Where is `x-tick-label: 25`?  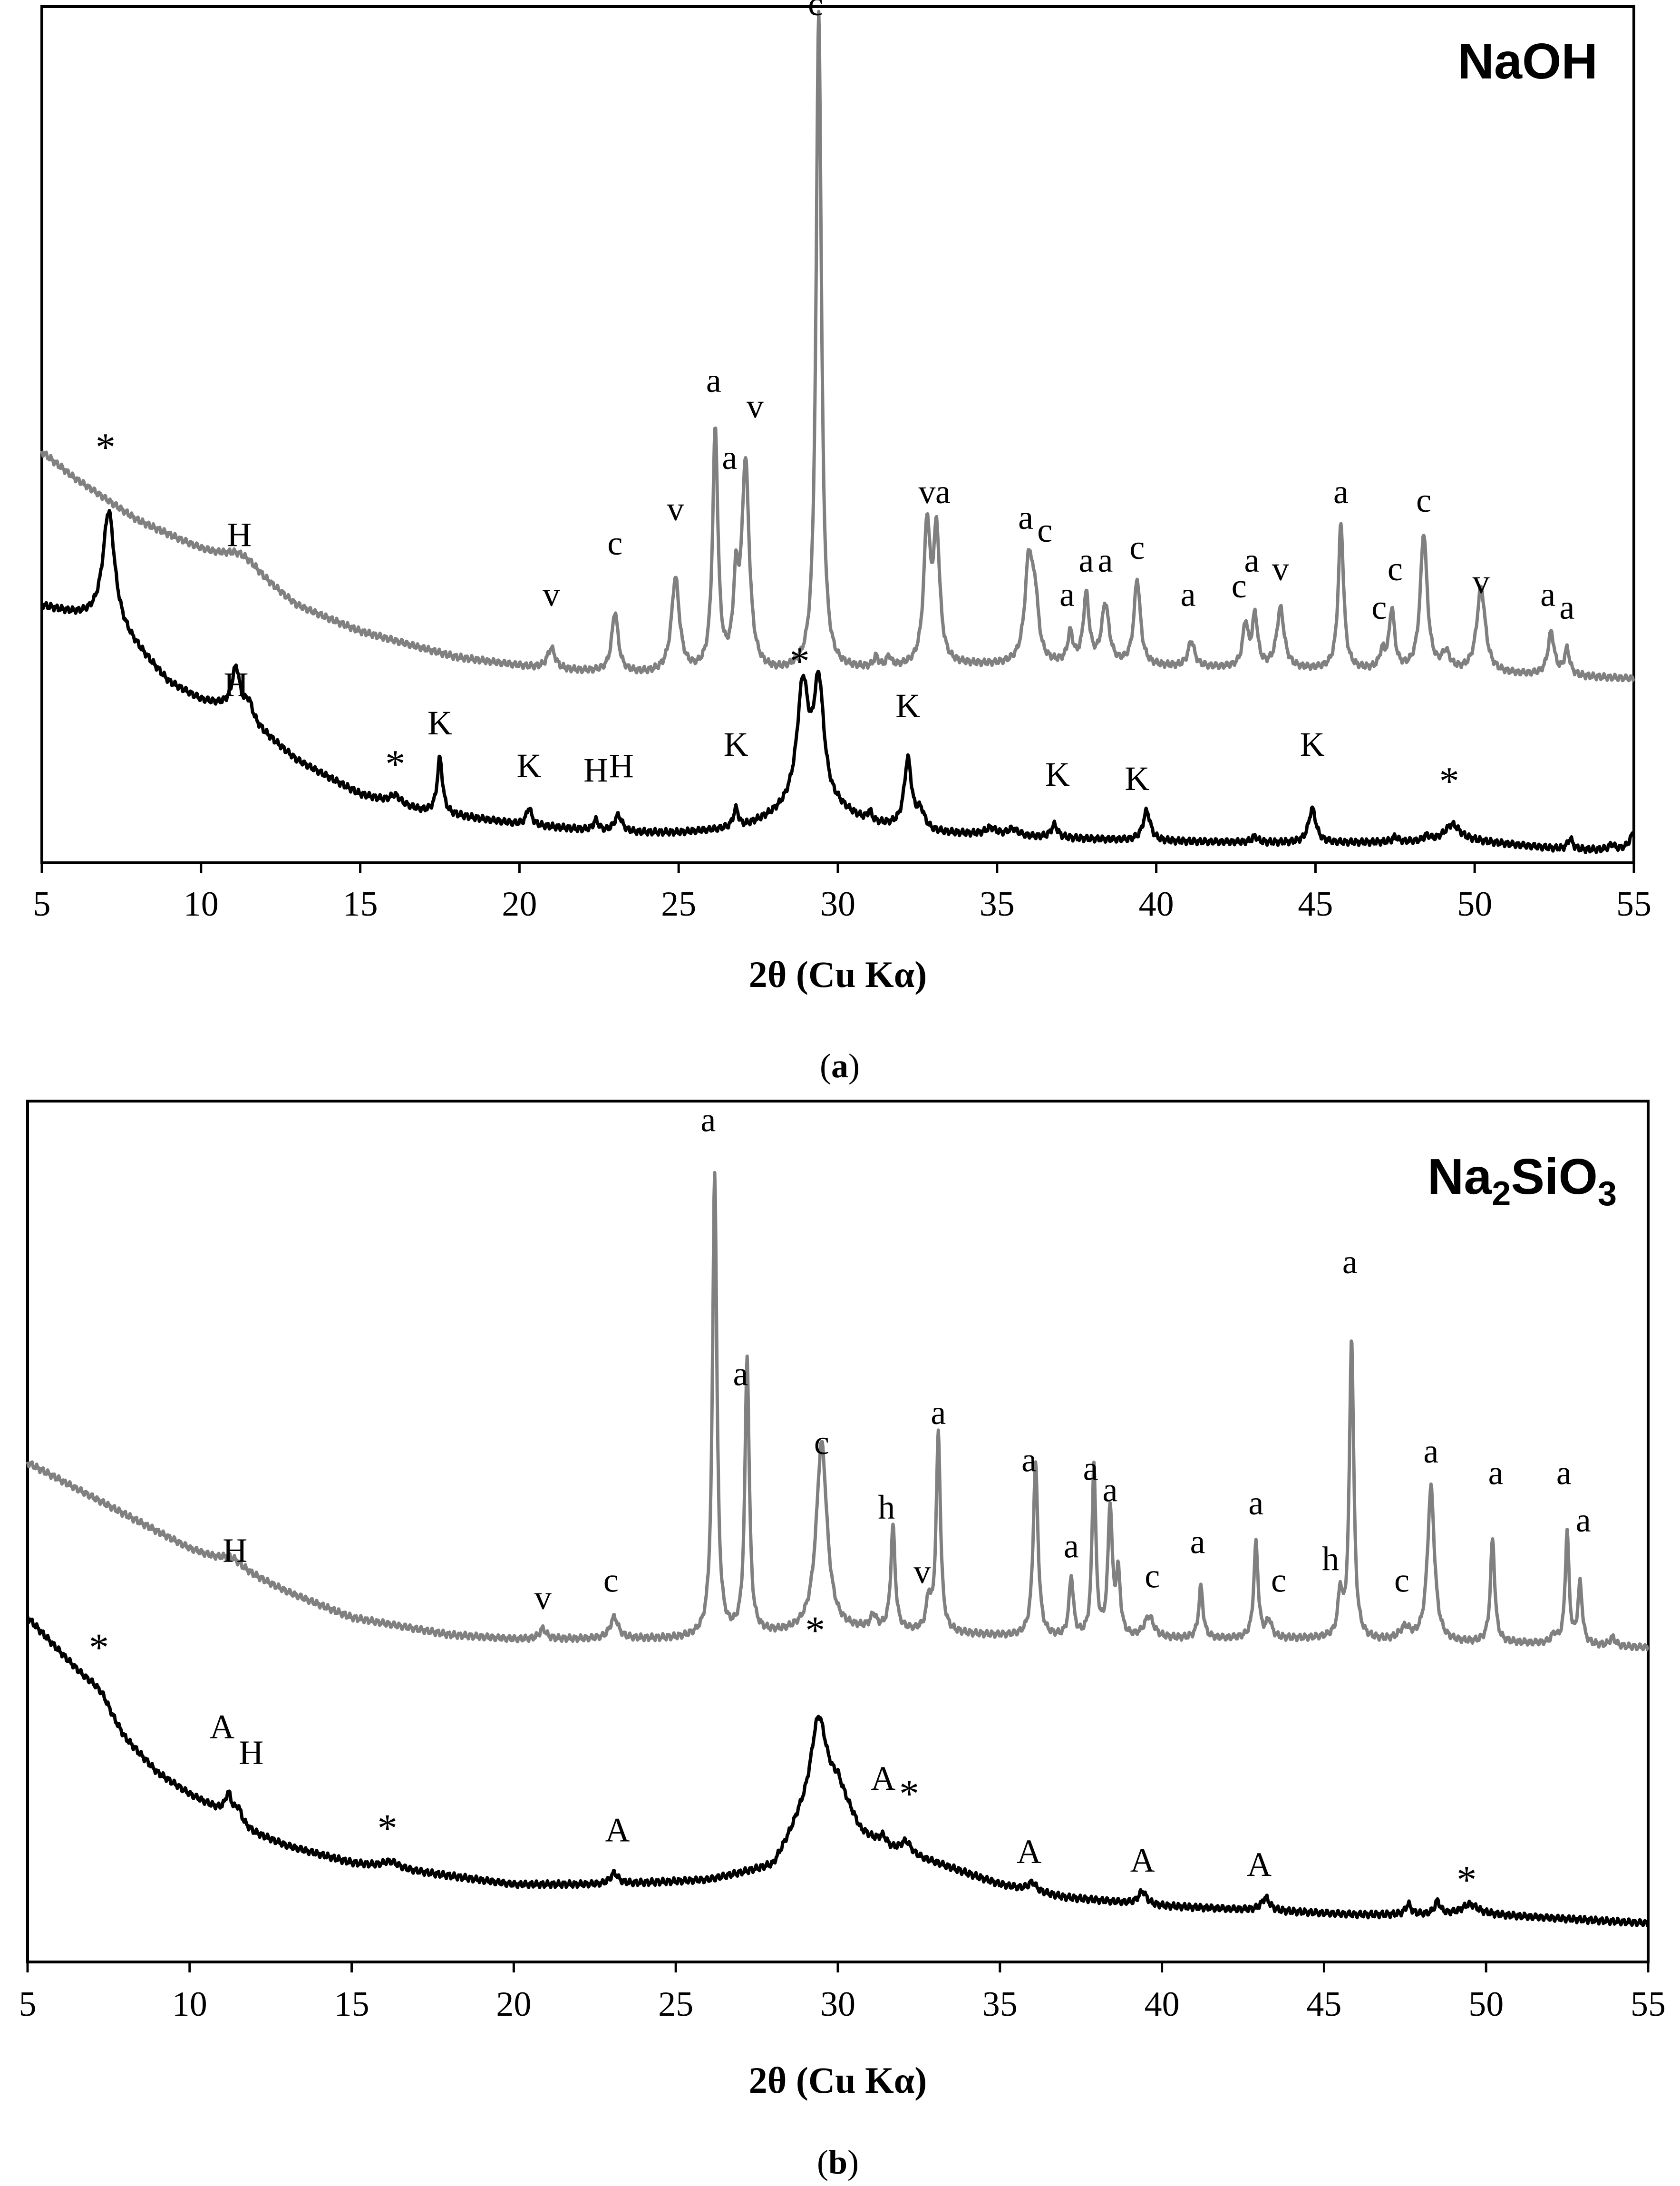
x-tick-label: 25 is located at coordinates (678, 904).